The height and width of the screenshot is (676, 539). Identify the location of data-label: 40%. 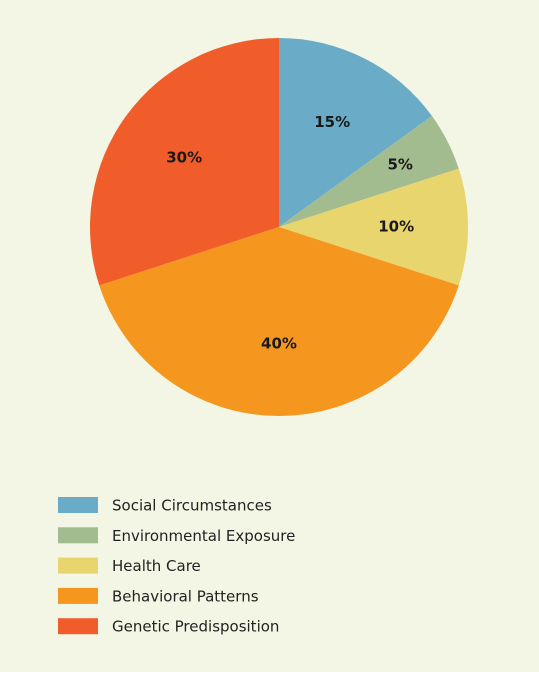
(279, 344).